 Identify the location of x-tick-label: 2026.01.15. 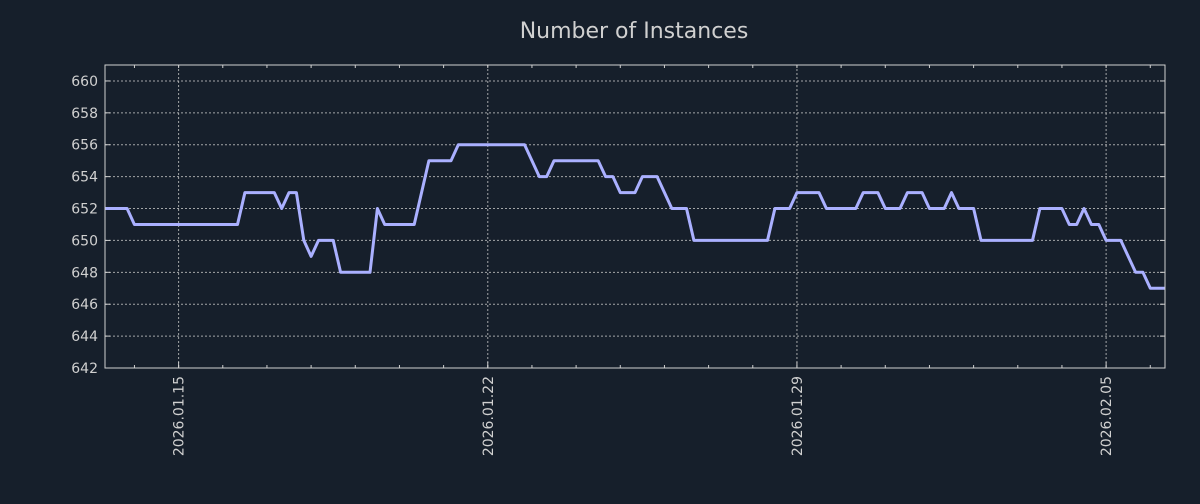
(180, 416).